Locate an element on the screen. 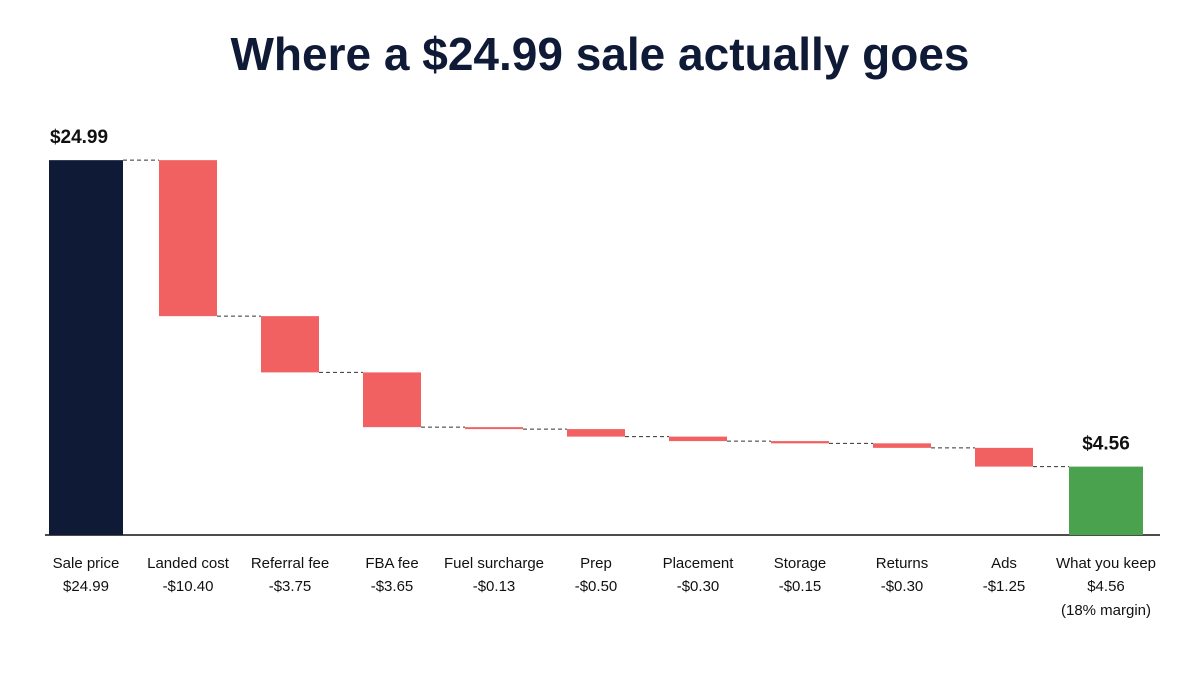 The width and height of the screenshot is (1200, 675). x-tick-label: Sale price is located at coordinates (86, 563).